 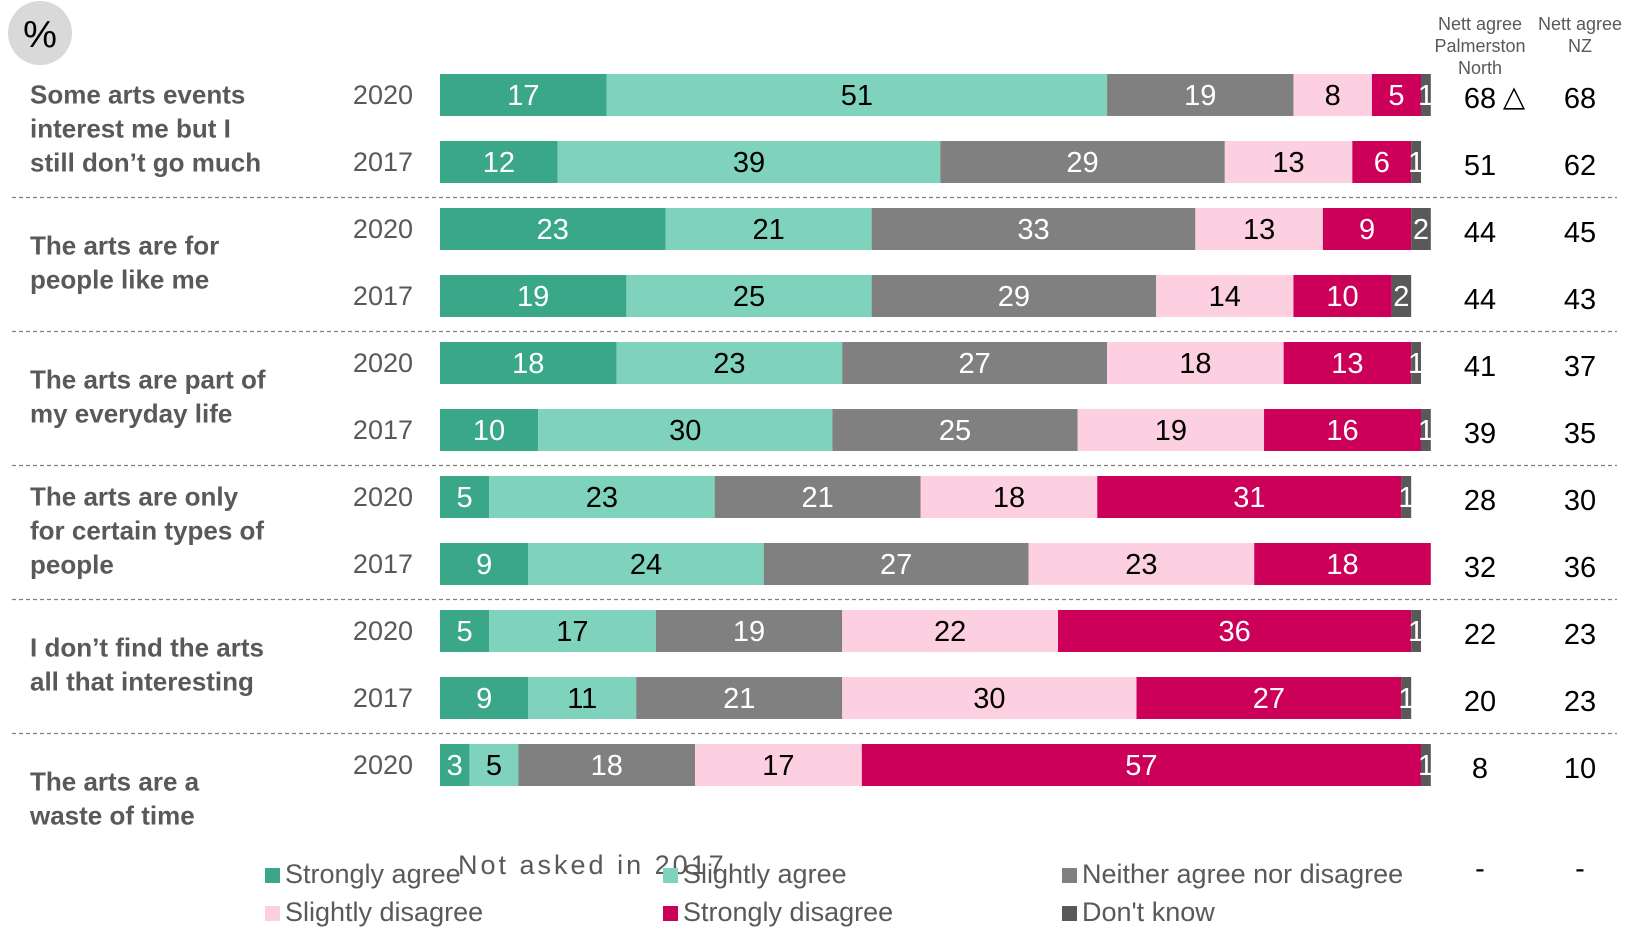 I want to click on data-label: 31, so click(x=1249, y=498).